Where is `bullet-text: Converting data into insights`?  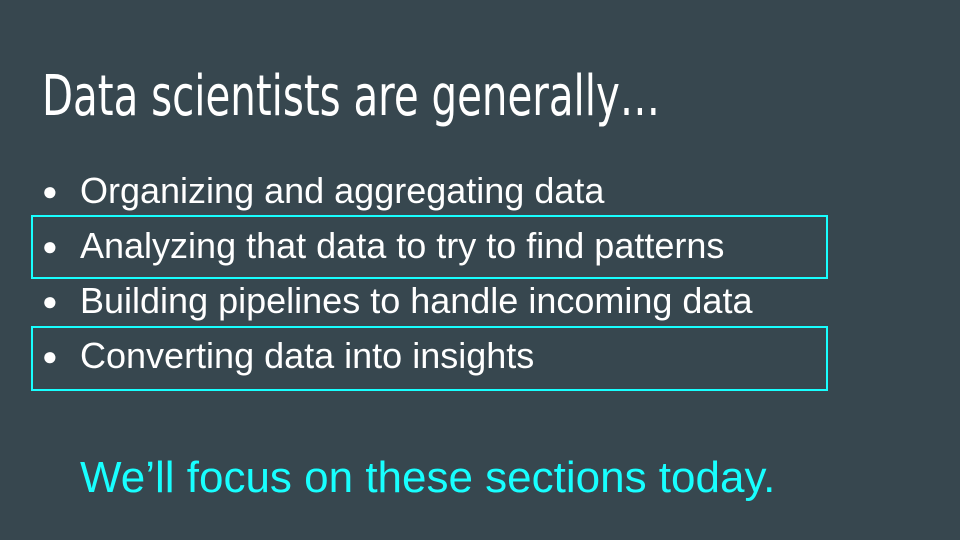 bullet-text: Converting data into insights is located at coordinates (307, 355).